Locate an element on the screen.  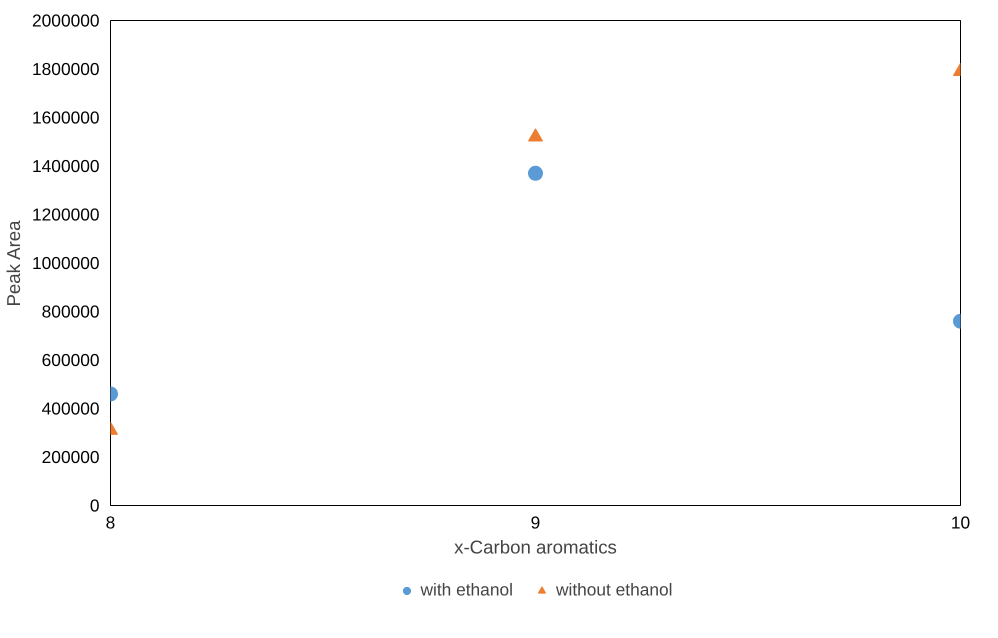
x-tick-label: 10 is located at coordinates (960, 522).